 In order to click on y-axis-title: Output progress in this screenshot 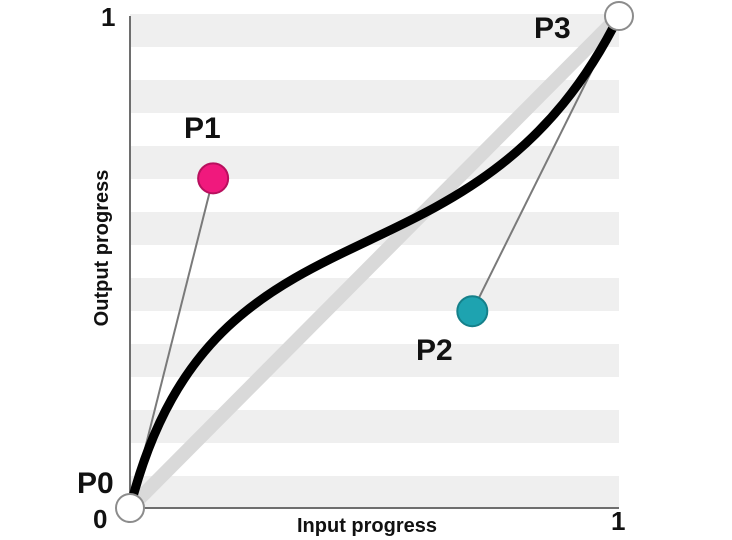, I will do `click(102, 248)`.